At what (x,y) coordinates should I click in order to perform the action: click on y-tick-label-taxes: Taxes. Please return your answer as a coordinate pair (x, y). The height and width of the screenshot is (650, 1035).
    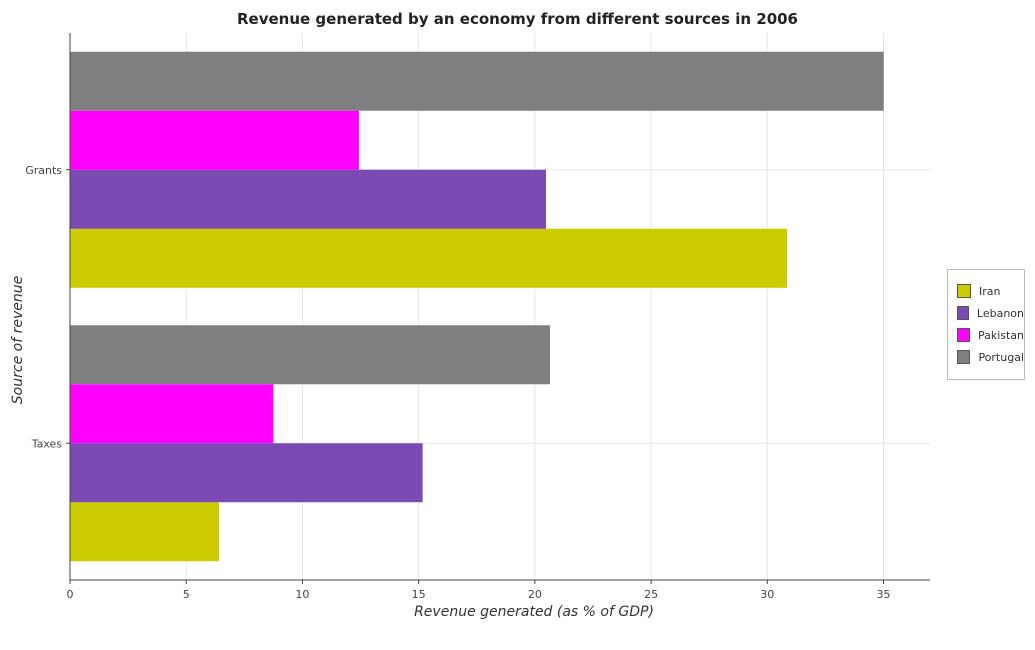
    Looking at the image, I should click on (47, 443).